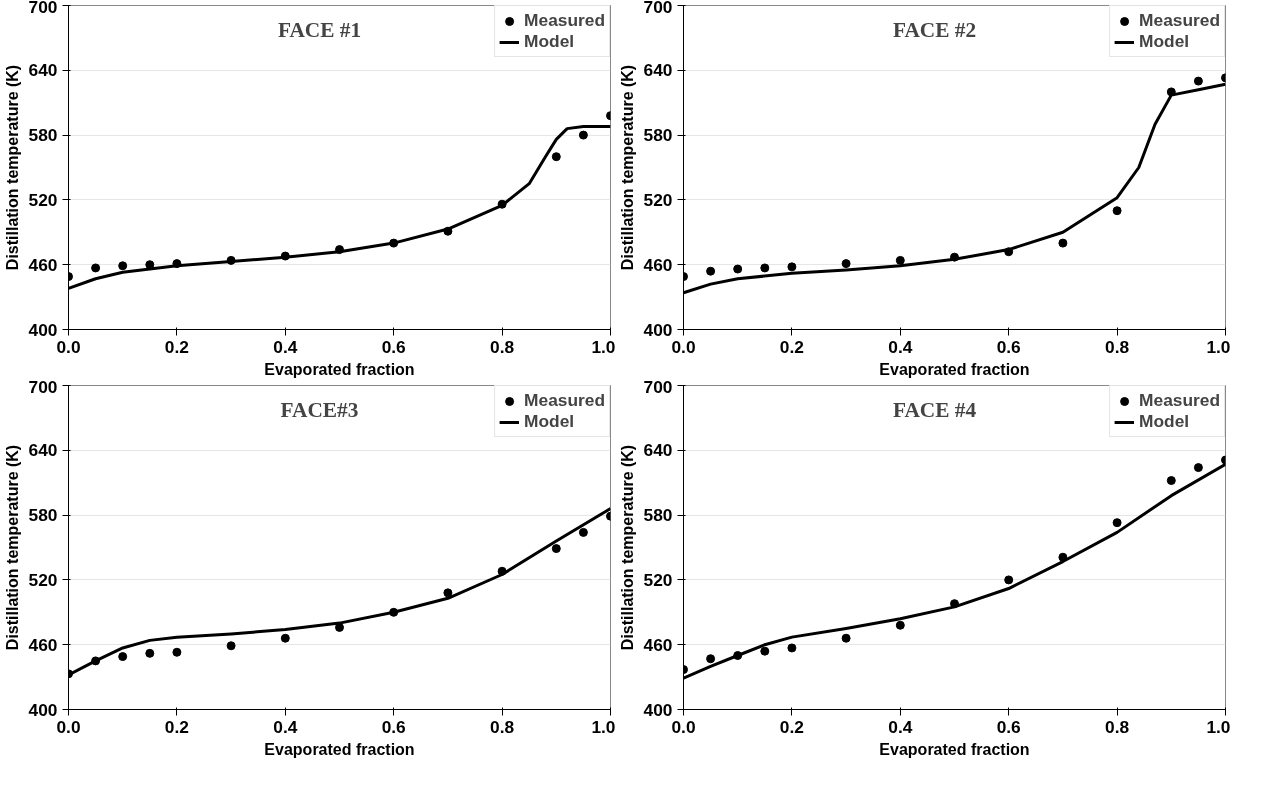 The image size is (1274, 798). Describe the element at coordinates (934, 409) in the screenshot. I see `text: FACE #4` at that location.